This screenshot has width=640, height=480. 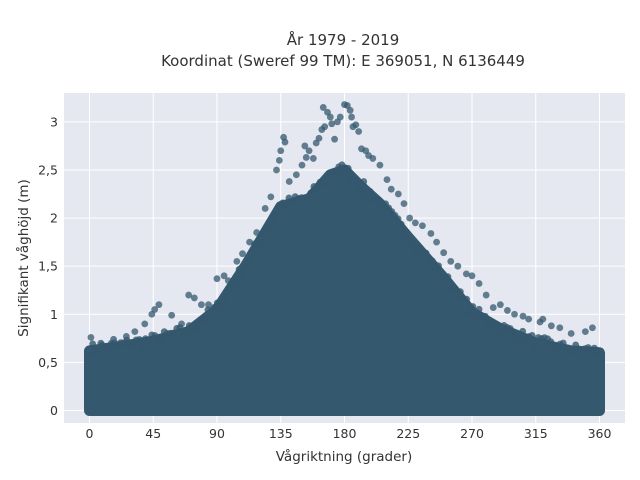 I want to click on x-tick-label: 45, so click(x=153, y=433).